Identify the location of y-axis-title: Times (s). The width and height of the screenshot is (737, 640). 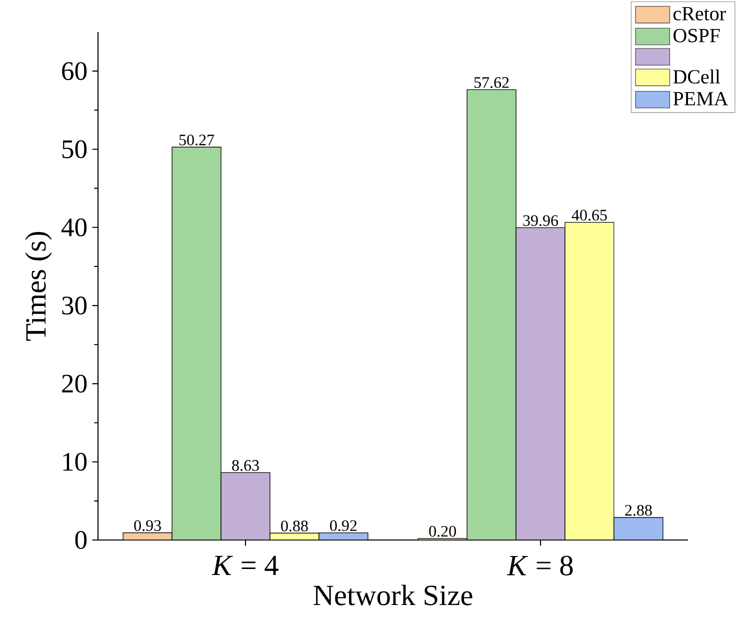
(38, 286).